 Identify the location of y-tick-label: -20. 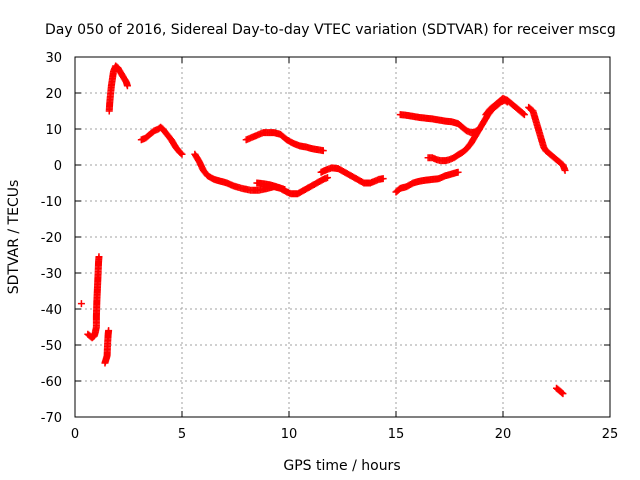
(51, 238).